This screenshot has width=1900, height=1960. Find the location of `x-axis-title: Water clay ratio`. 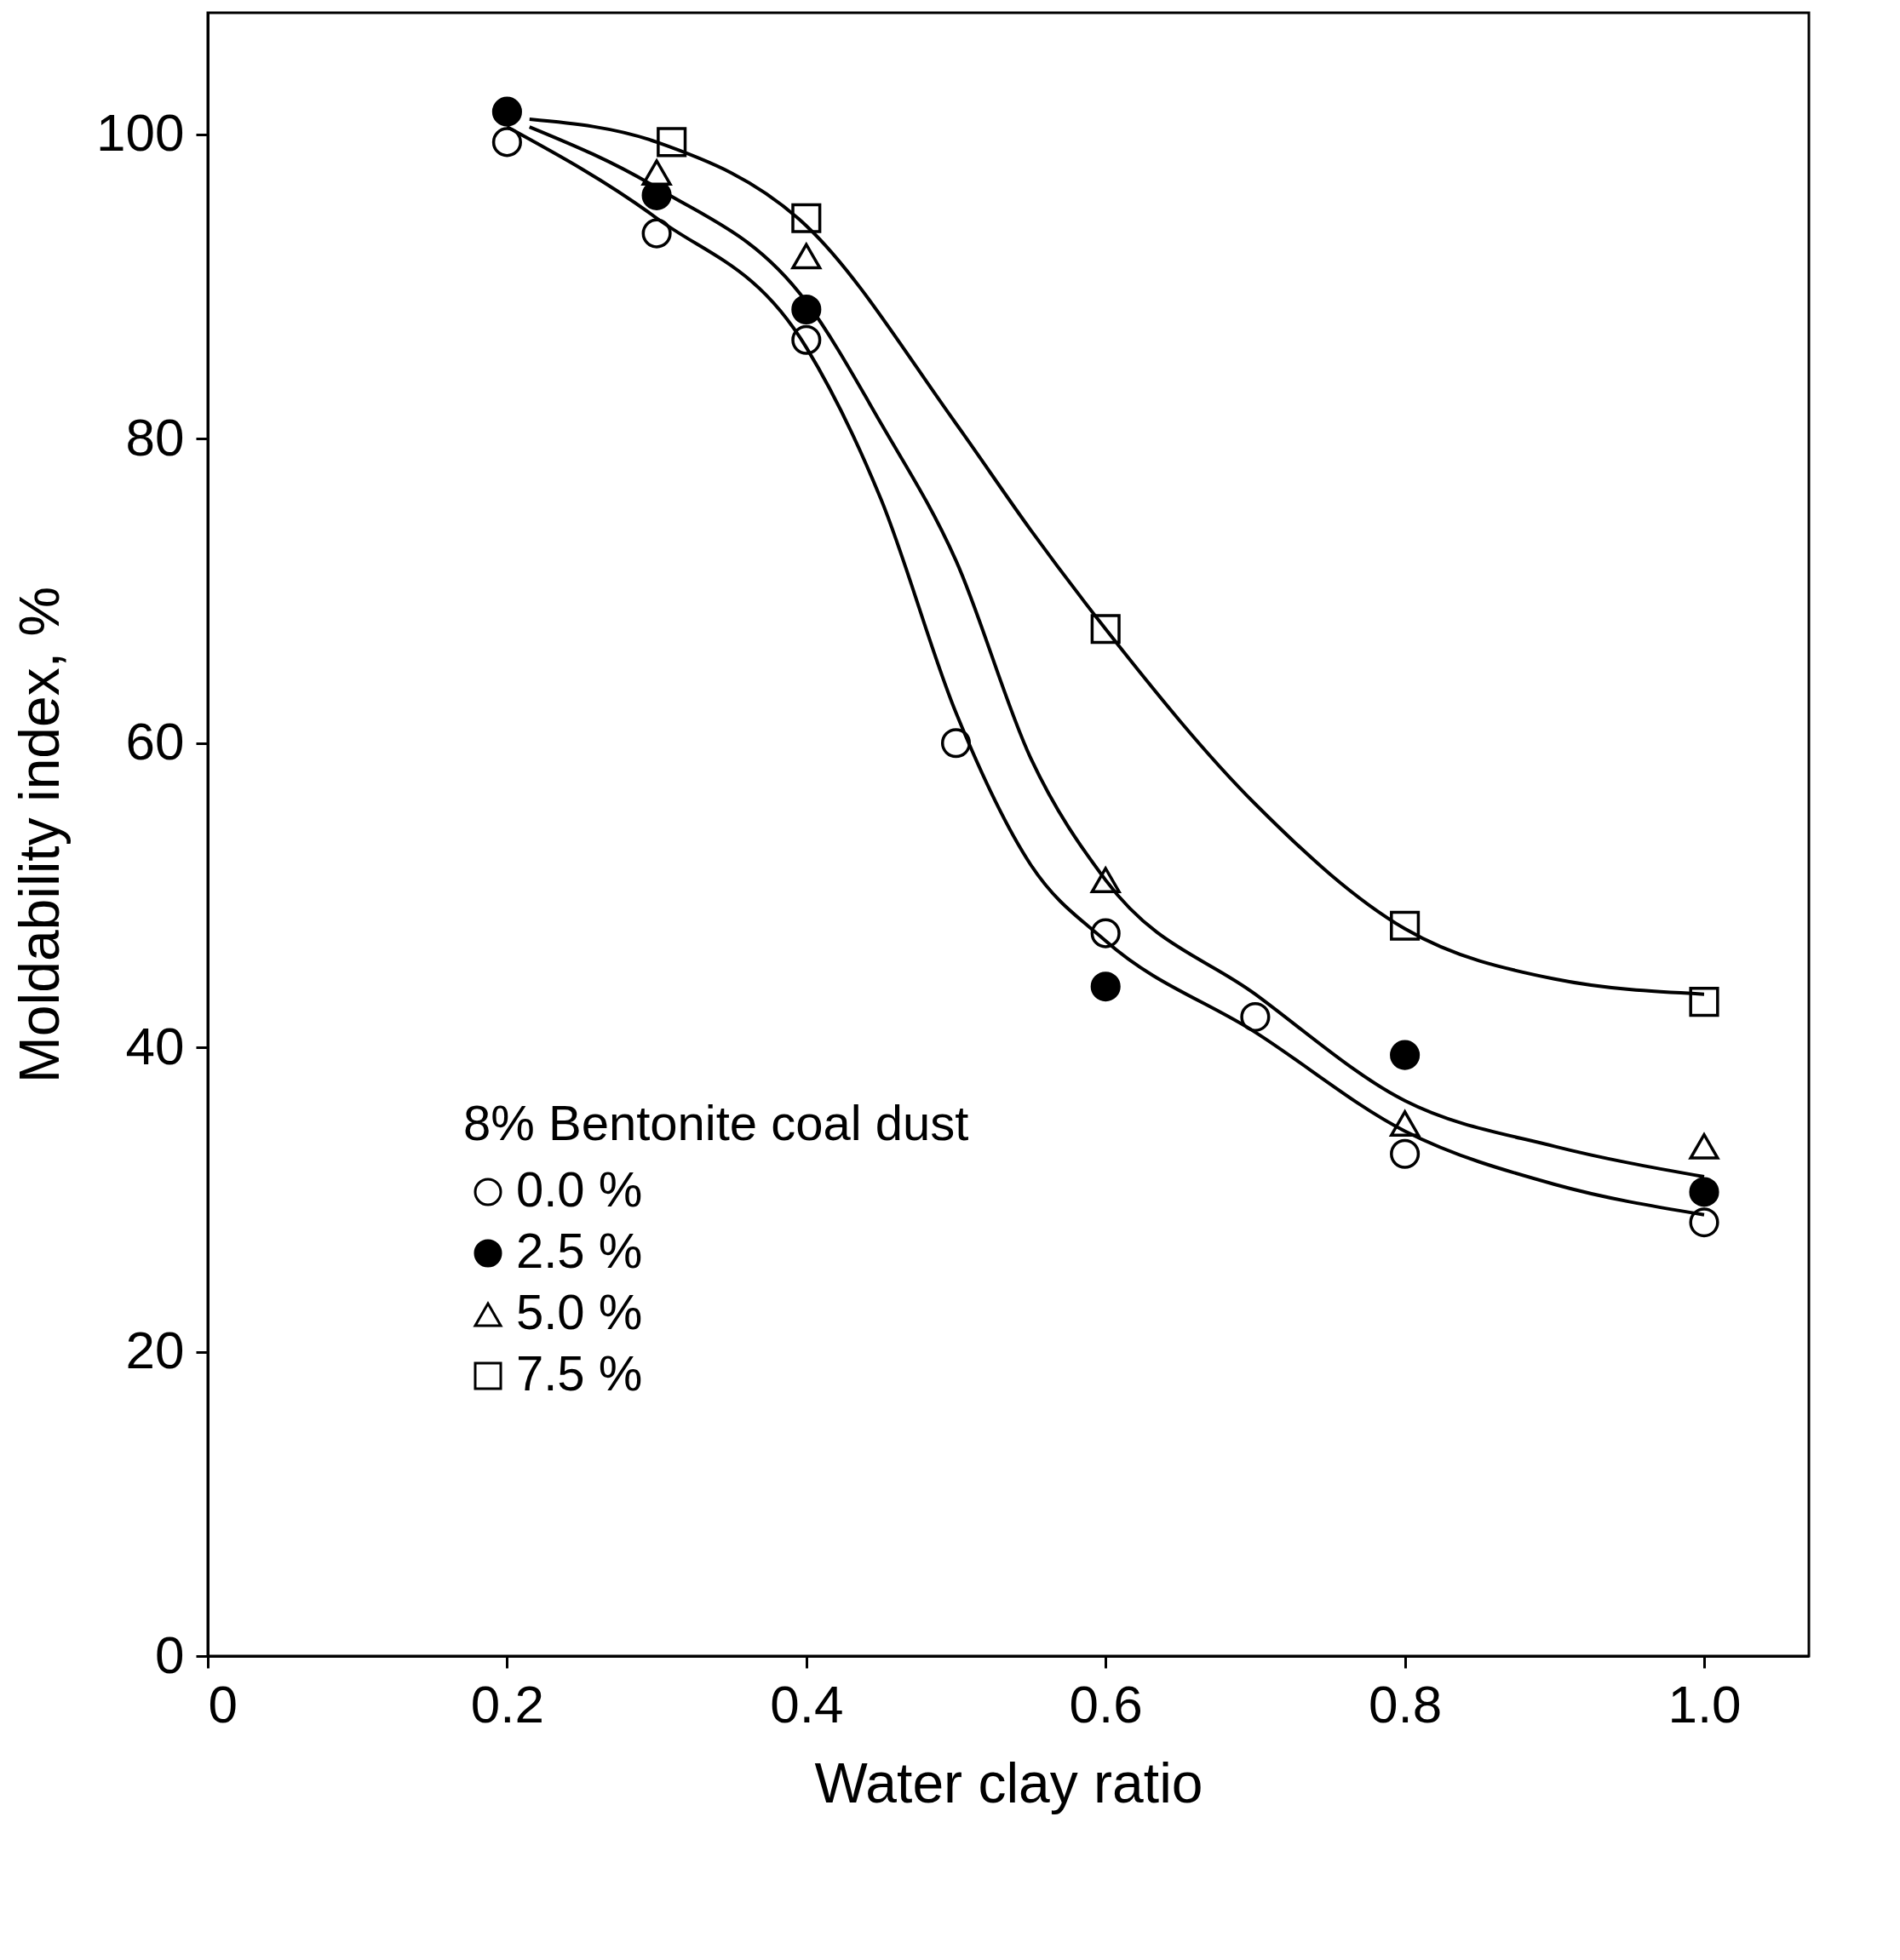

x-axis-title: Water clay ratio is located at coordinates (1008, 1782).